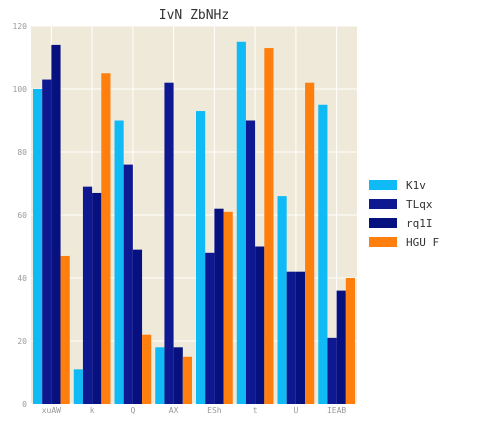 This screenshot has height=424, width=477. Describe the element at coordinates (132, 410) in the screenshot. I see `x-tick-label: Q` at that location.